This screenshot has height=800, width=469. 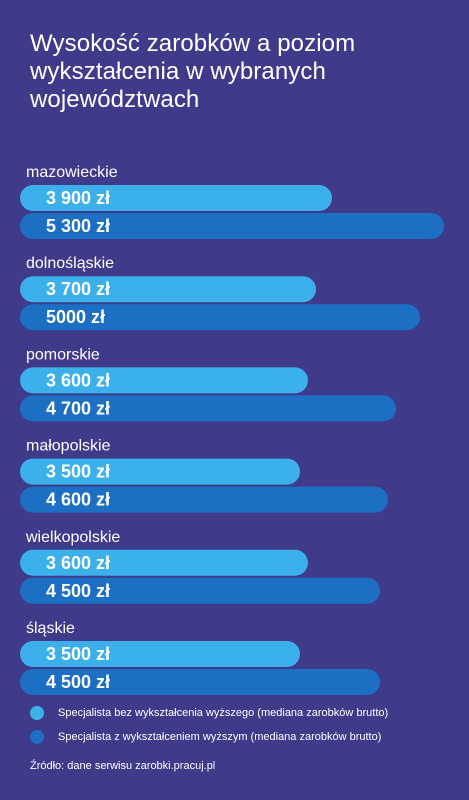 I want to click on category-group: pomorskie 3 600 zł 4 700 zł, so click(x=208, y=384).